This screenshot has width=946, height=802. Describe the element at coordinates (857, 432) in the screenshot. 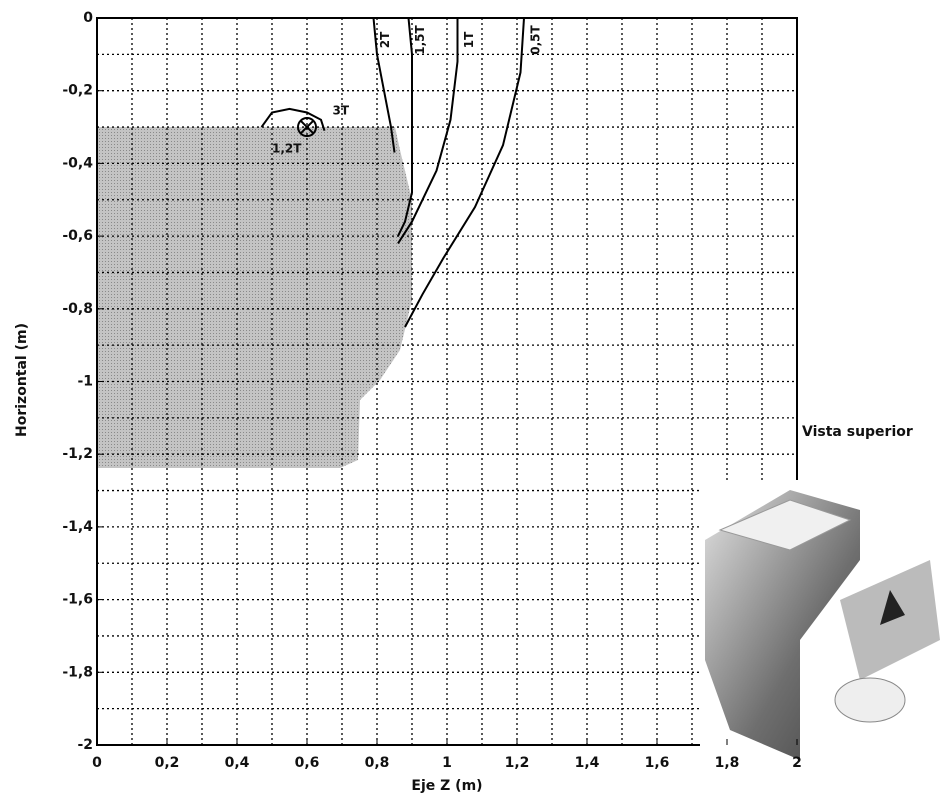

I see `annotation: Vista superior` at that location.